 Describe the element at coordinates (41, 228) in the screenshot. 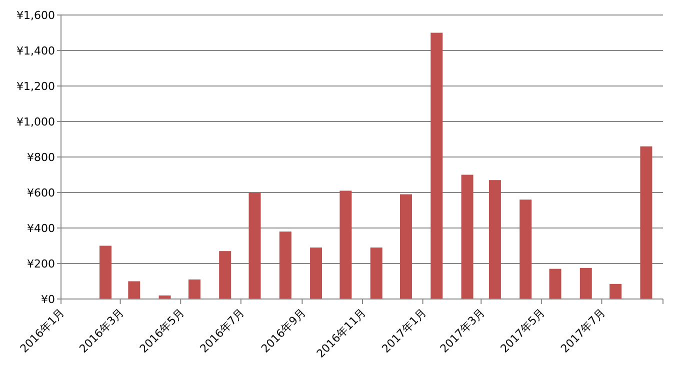

I see `y-tick-label: ¥400` at that location.